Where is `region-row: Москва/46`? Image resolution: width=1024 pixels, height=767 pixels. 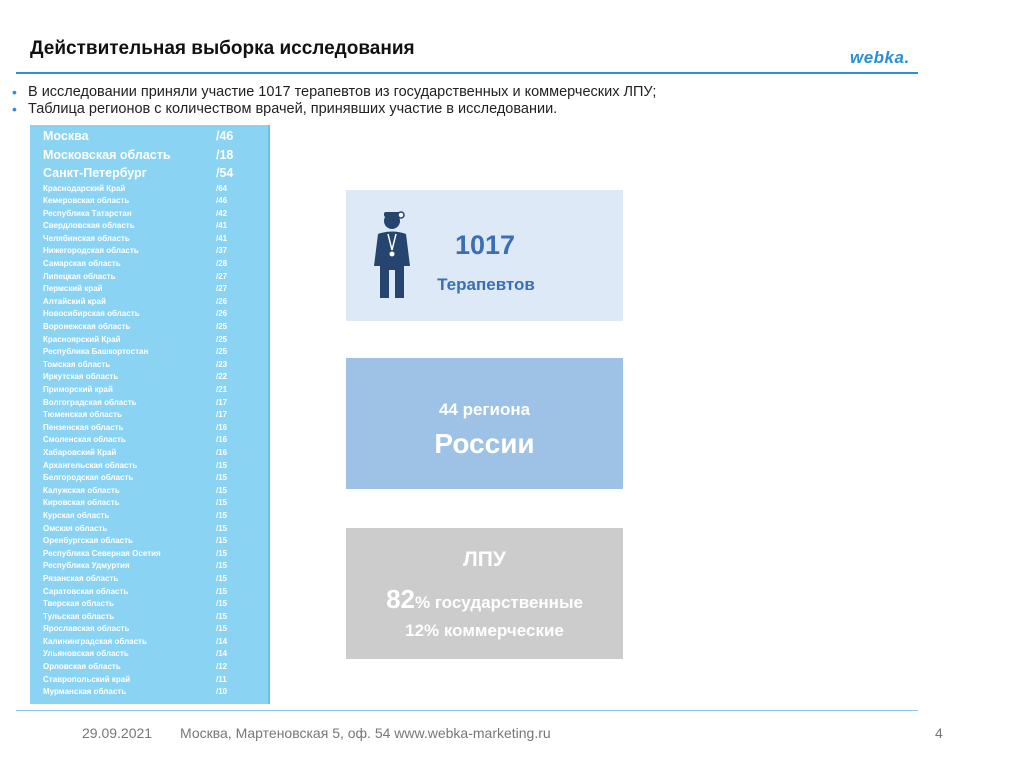 region-row: Москва/46 is located at coordinates (149, 136).